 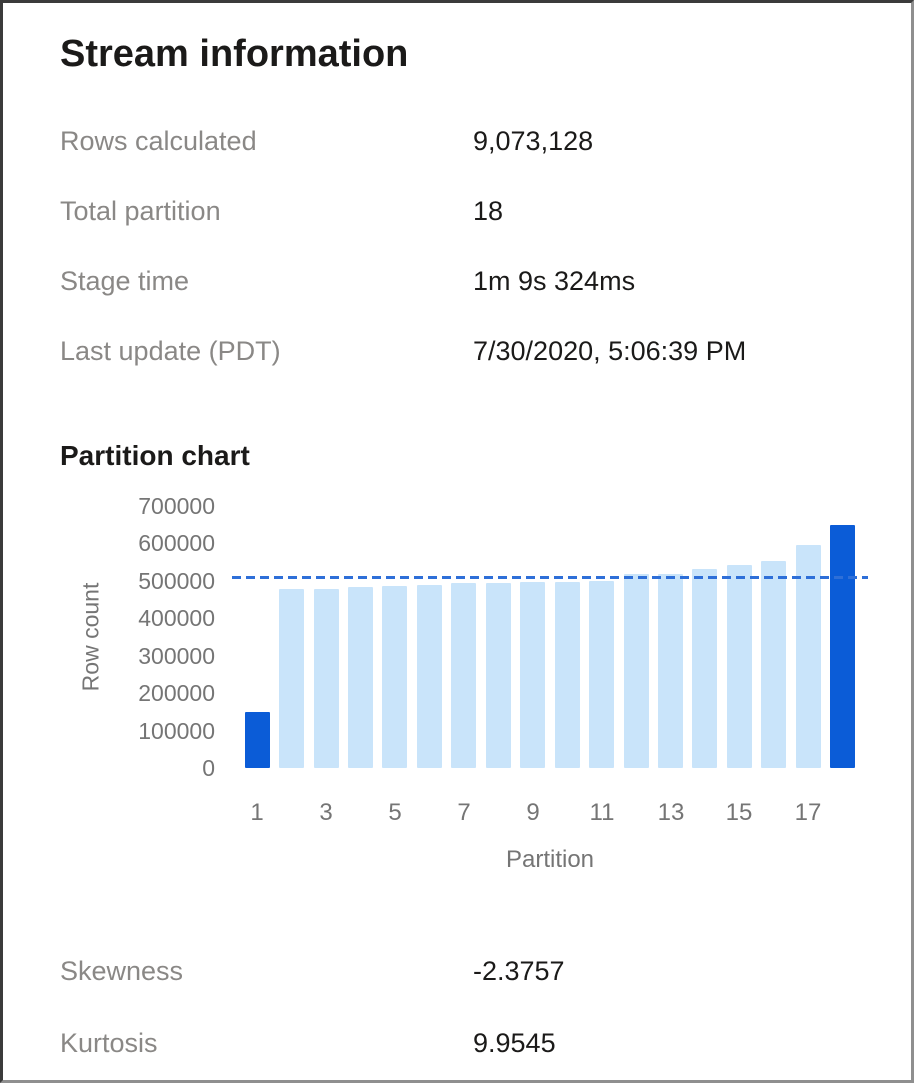 I want to click on stage-time-label: Stage time, so click(x=125, y=280).